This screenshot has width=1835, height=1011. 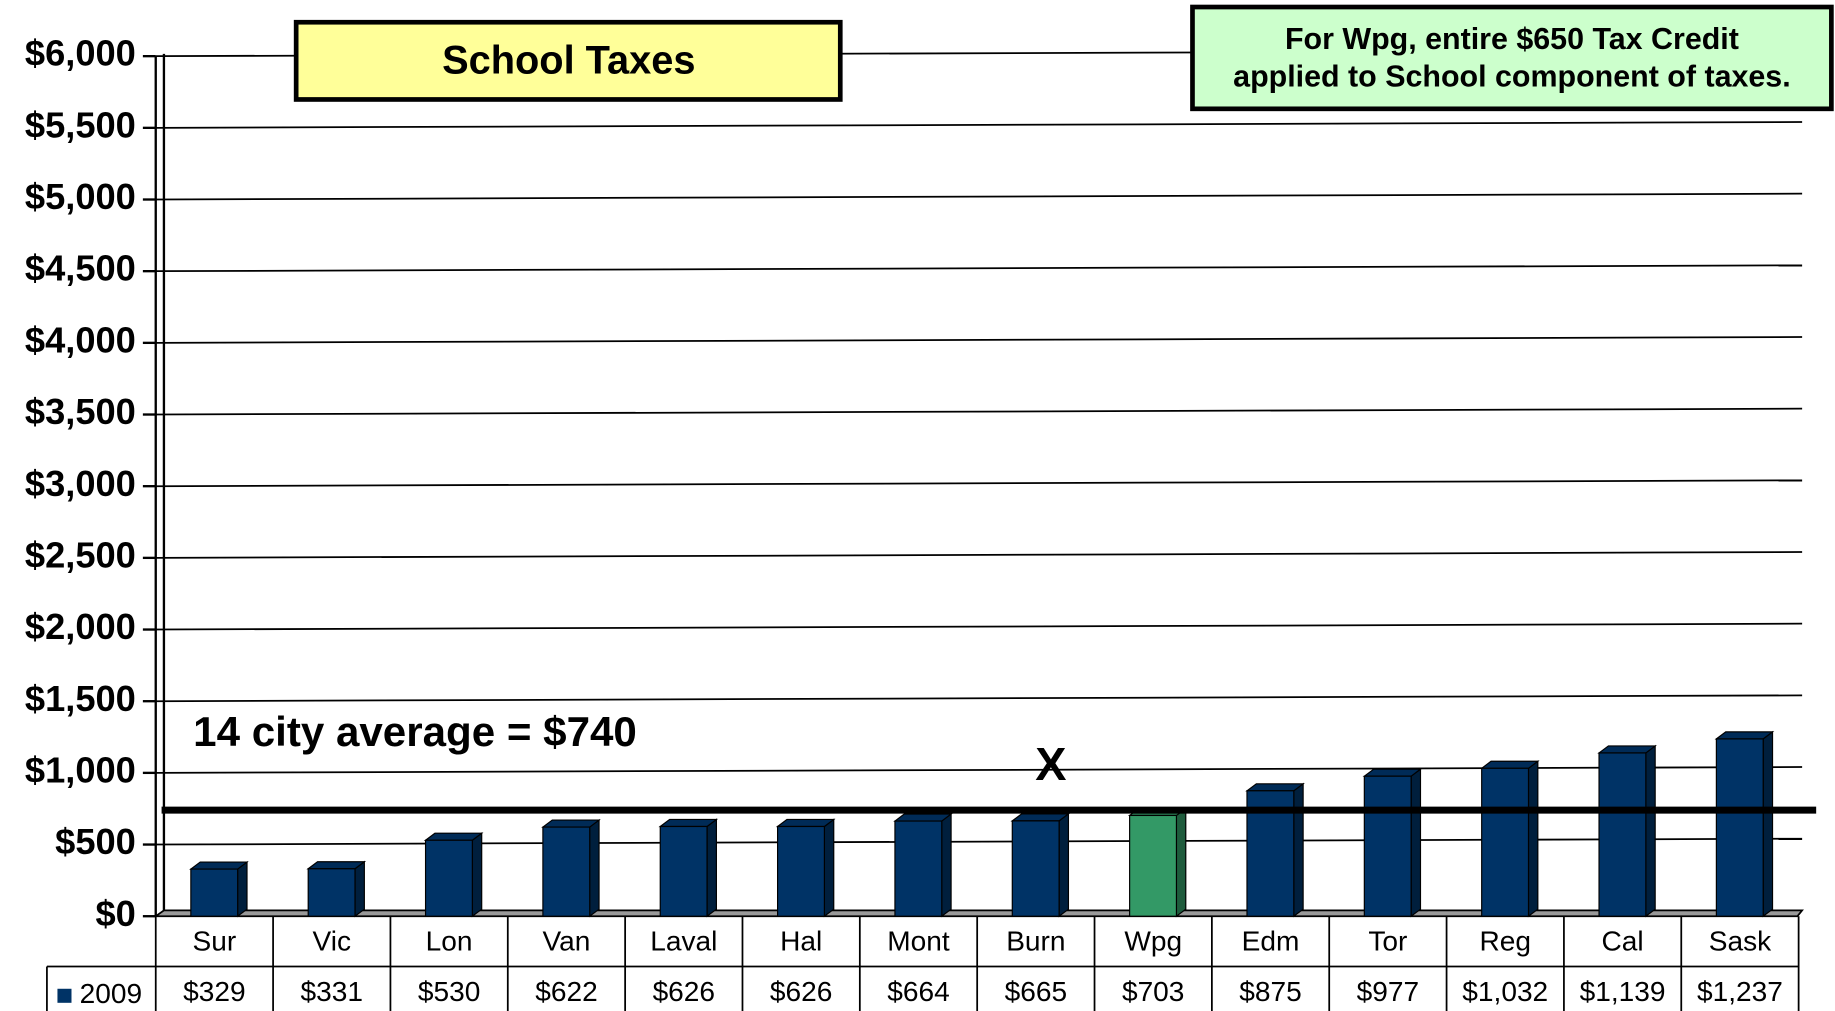 What do you see at coordinates (215, 941) in the screenshot?
I see `x-tick-label: Sur` at bounding box center [215, 941].